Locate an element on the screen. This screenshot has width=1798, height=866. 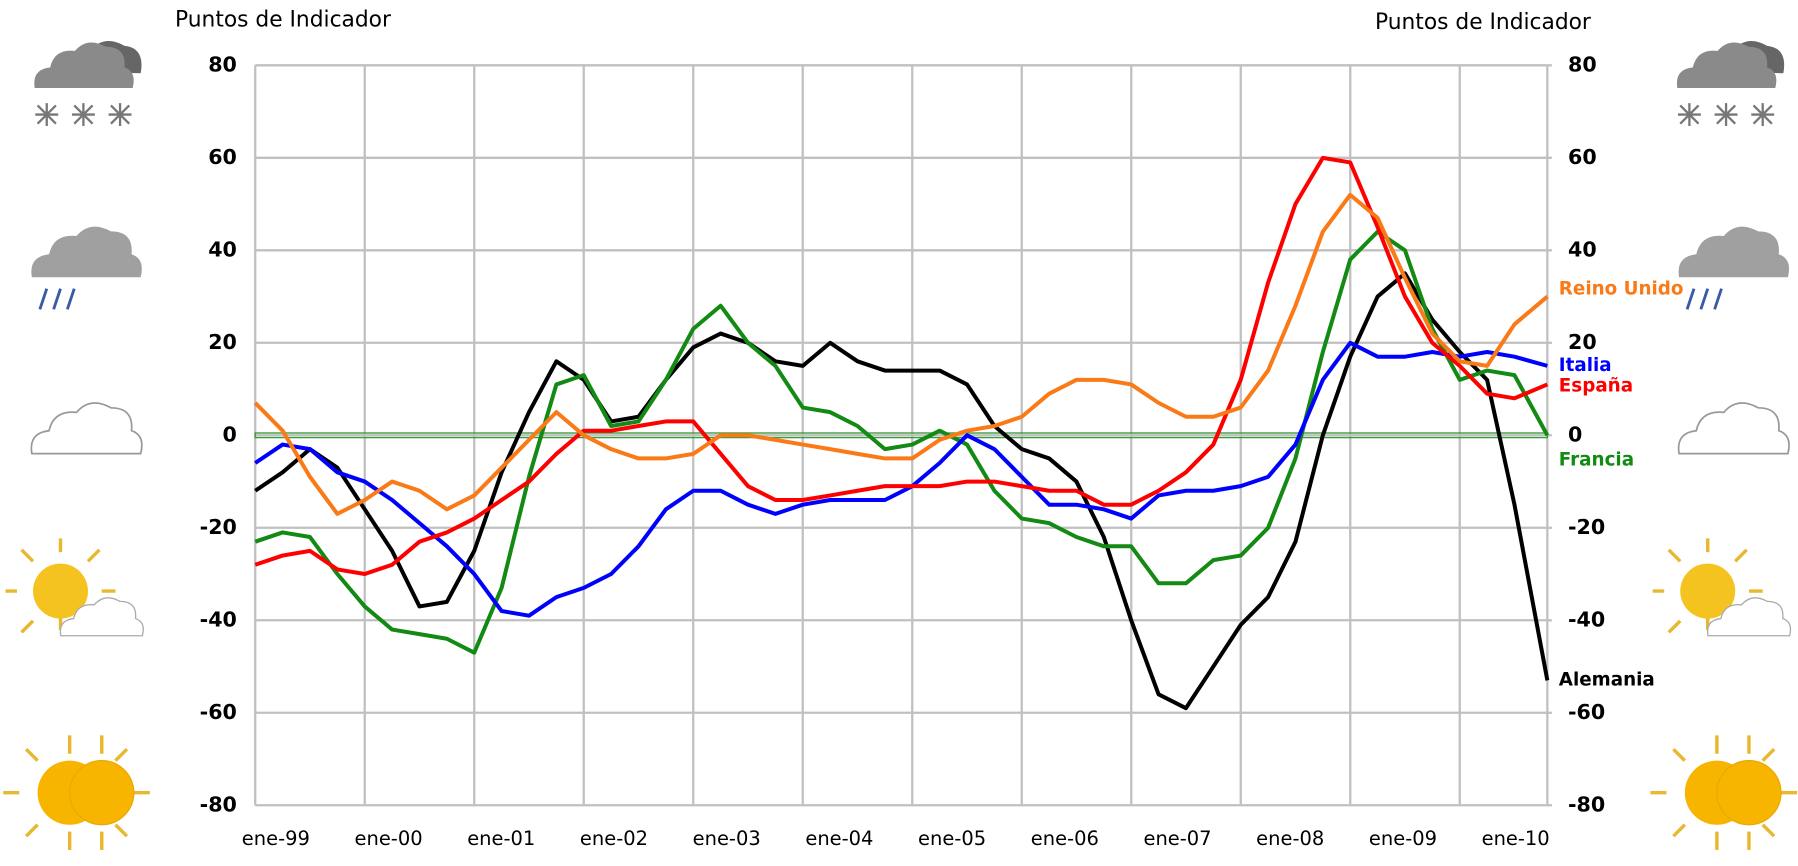
series-label: España is located at coordinates (1596, 386).